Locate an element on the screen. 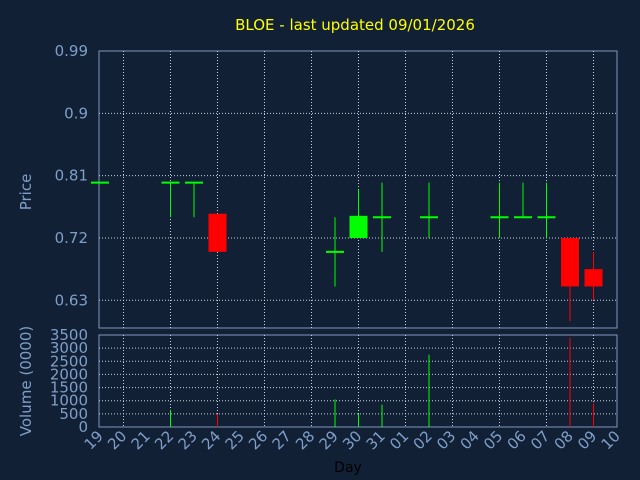 The image size is (640, 480). x-tick-label: 06 is located at coordinates (517, 440).